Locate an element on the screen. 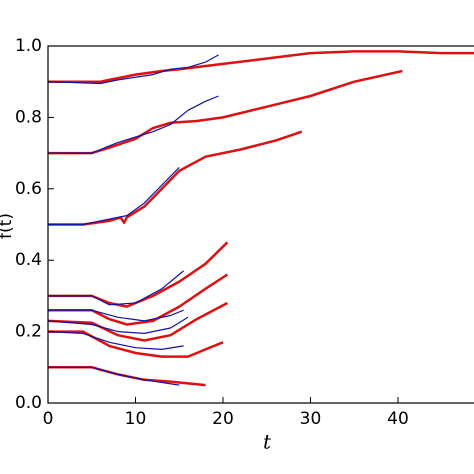 This screenshot has height=474, width=474. x-axis-label: t is located at coordinates (267, 442).